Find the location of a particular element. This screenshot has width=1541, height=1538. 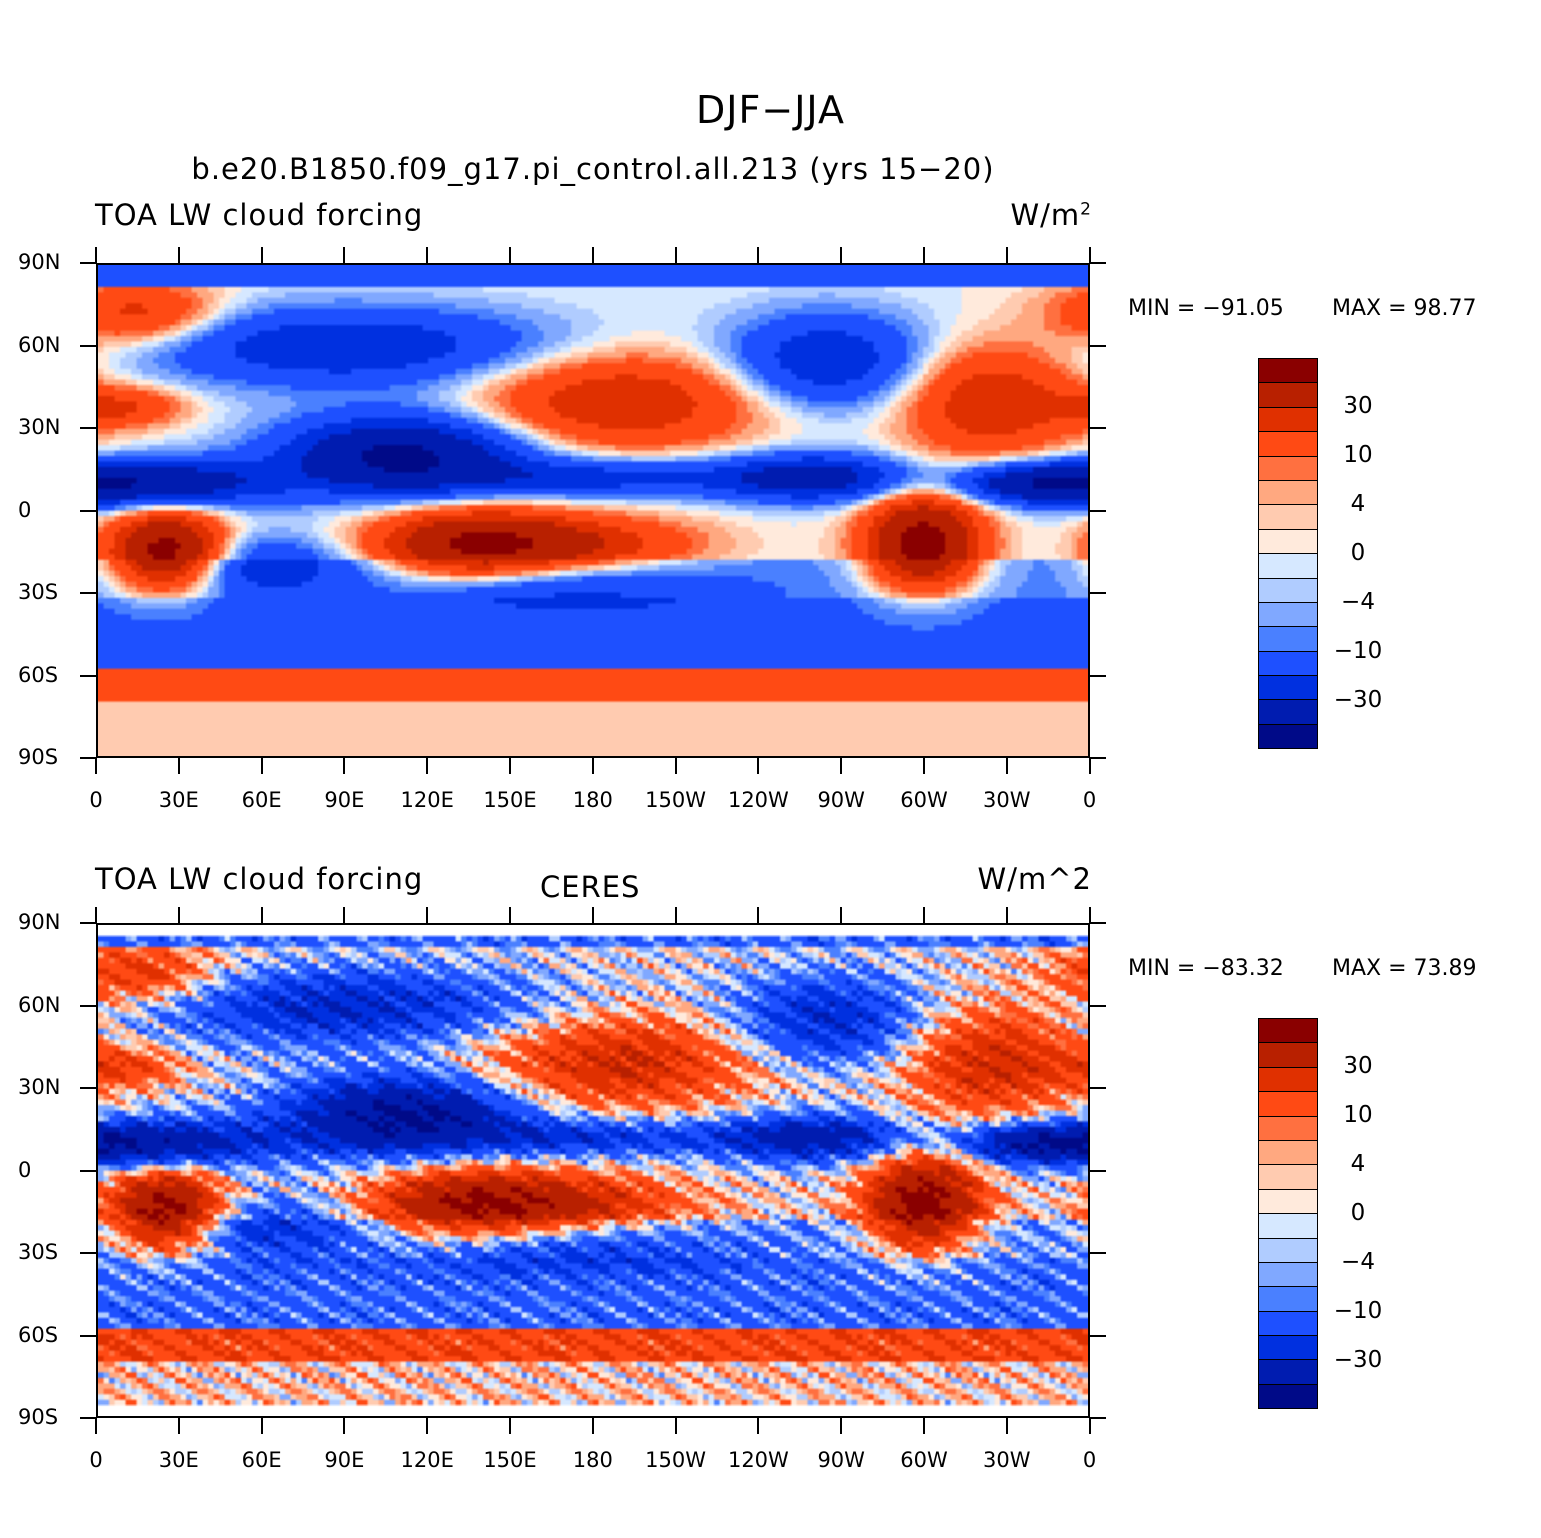

panel1-units: W/m2 is located at coordinates (1051, 215).